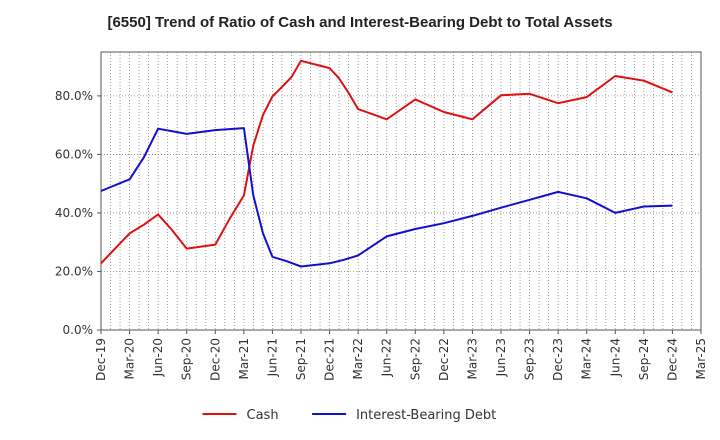 The height and width of the screenshot is (440, 720). What do you see at coordinates (74, 96) in the screenshot?
I see `y-tick-label: 80.0%` at bounding box center [74, 96].